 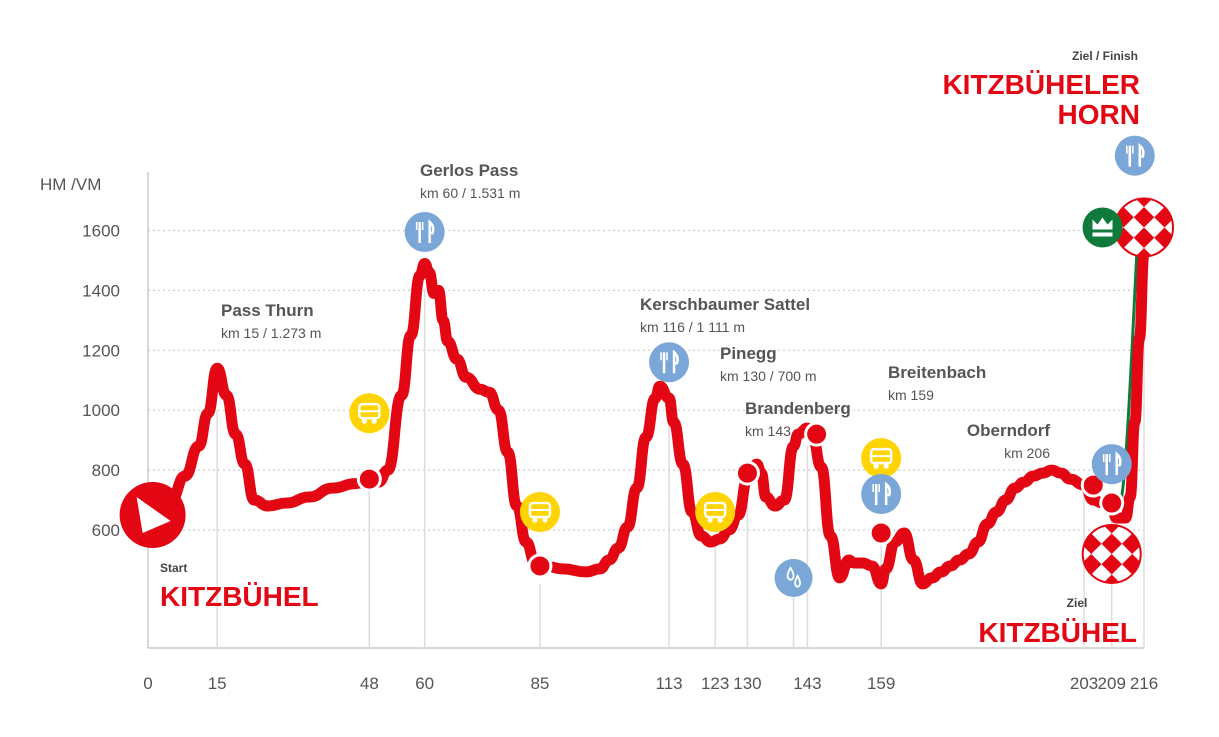 What do you see at coordinates (937, 372) in the screenshot?
I see `stop-name-label: Breitenbach` at bounding box center [937, 372].